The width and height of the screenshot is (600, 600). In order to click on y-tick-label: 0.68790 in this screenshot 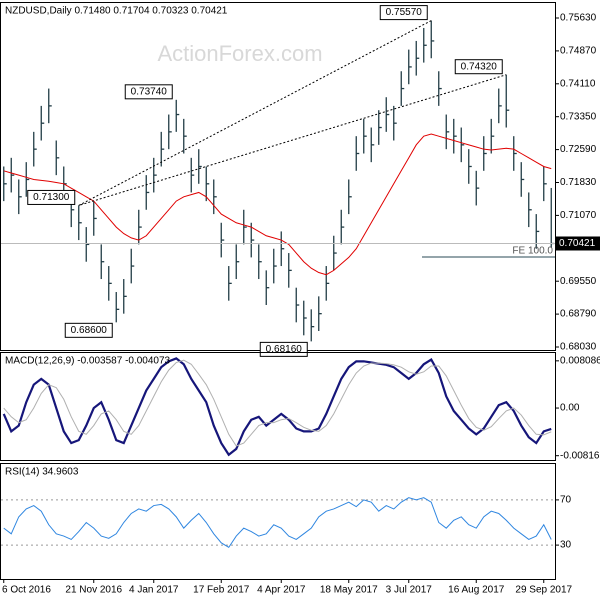, I will do `click(578, 314)`.